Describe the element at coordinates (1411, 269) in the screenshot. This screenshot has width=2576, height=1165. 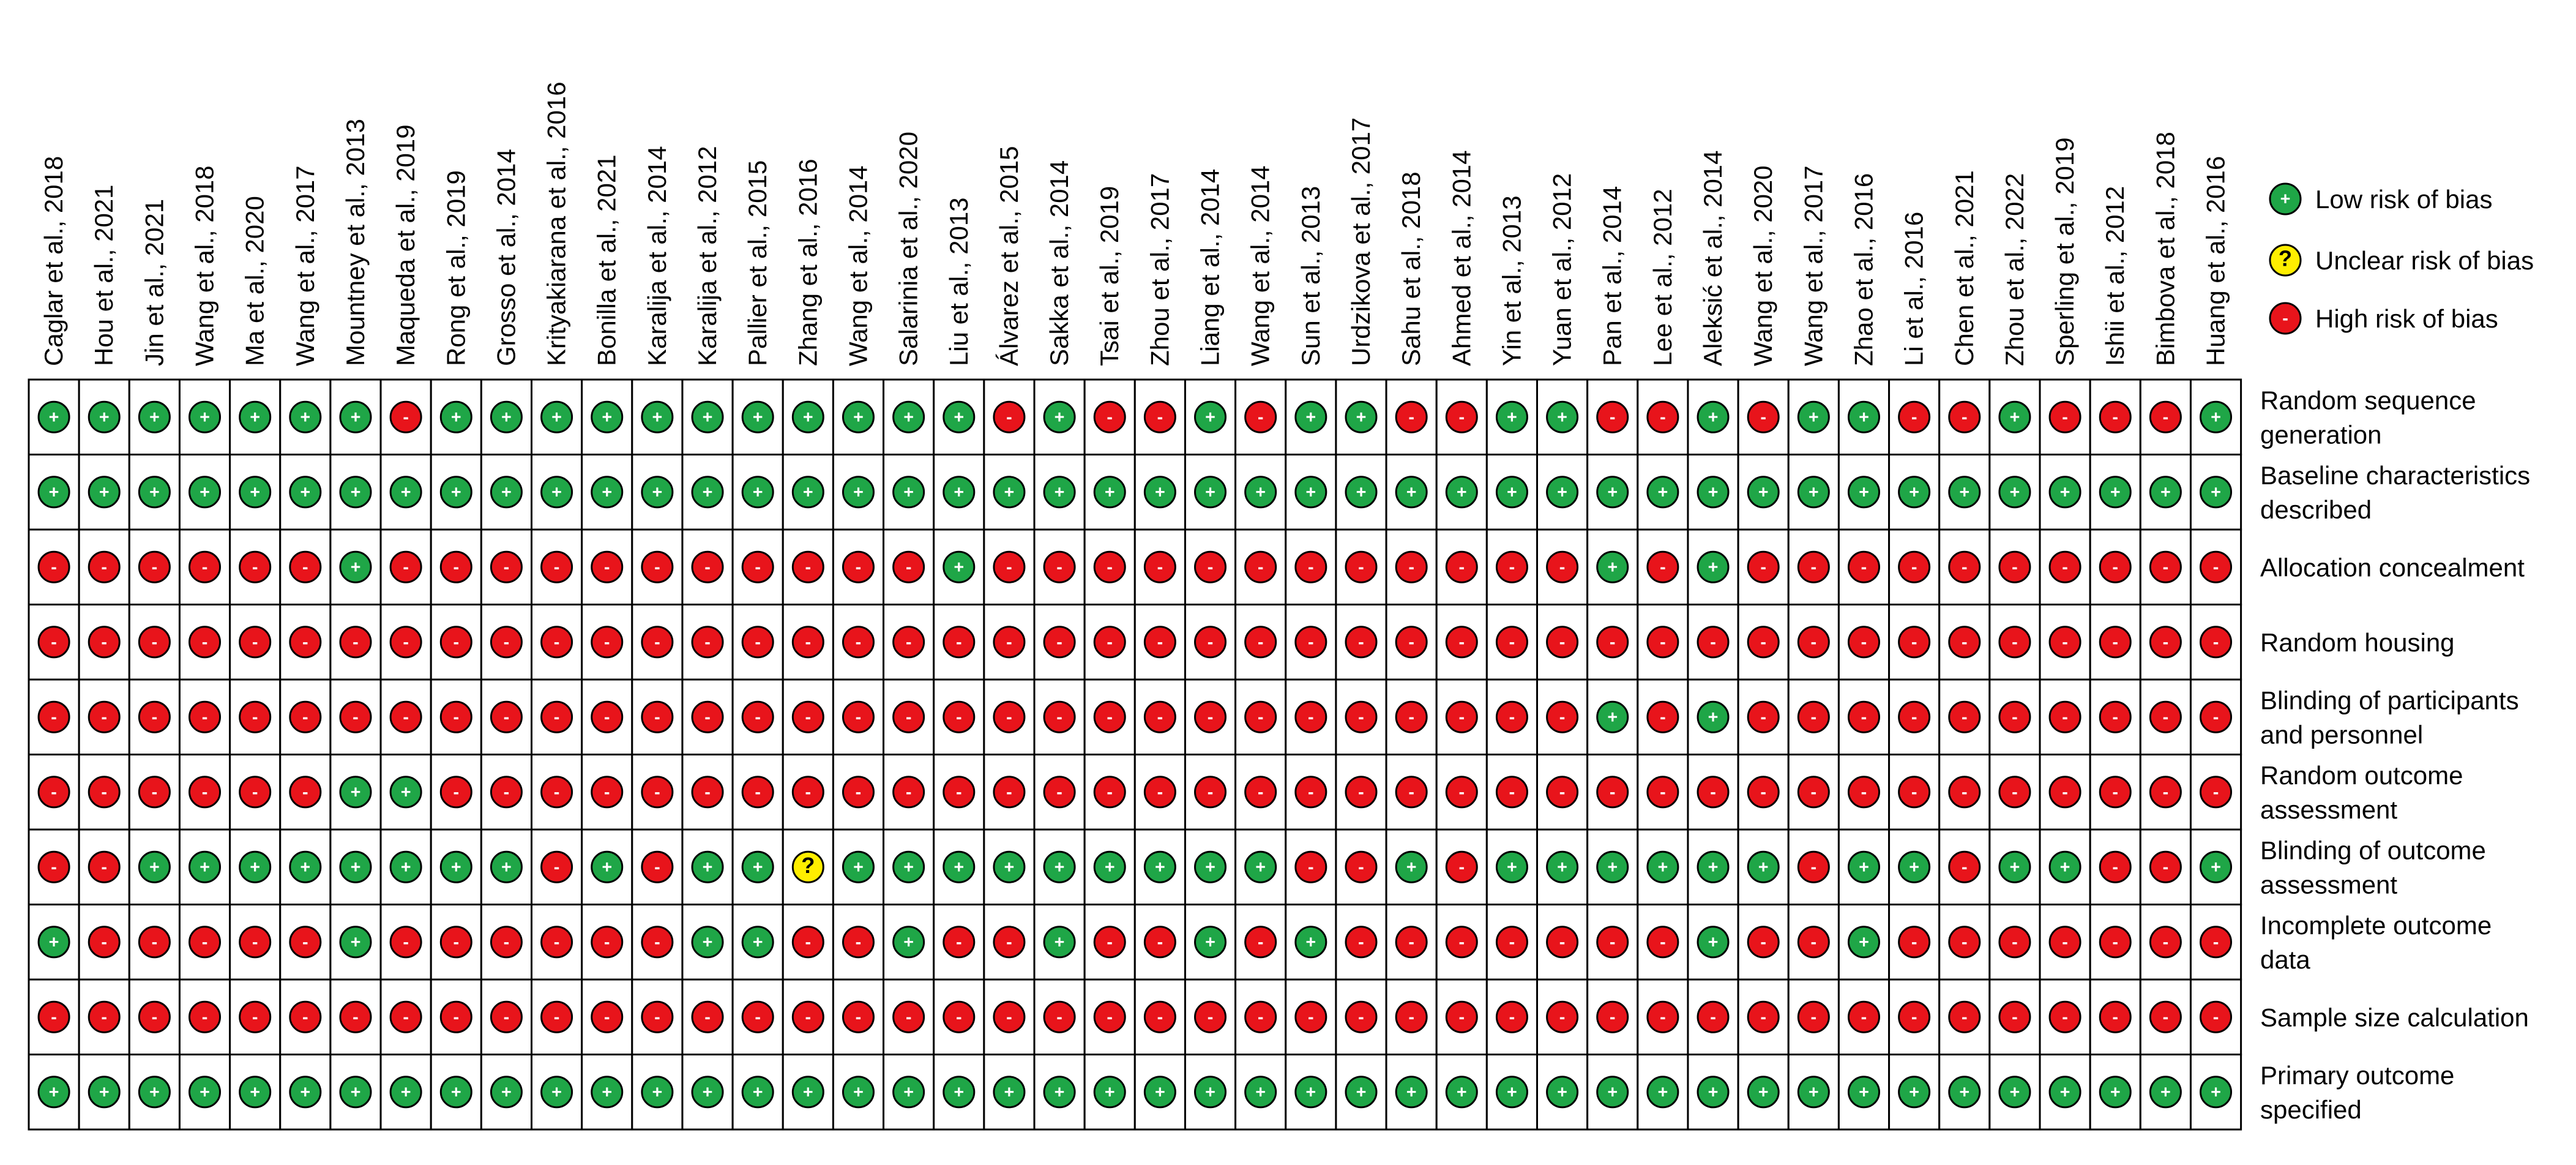
I see `study-label: Sahu et al., 2018` at that location.